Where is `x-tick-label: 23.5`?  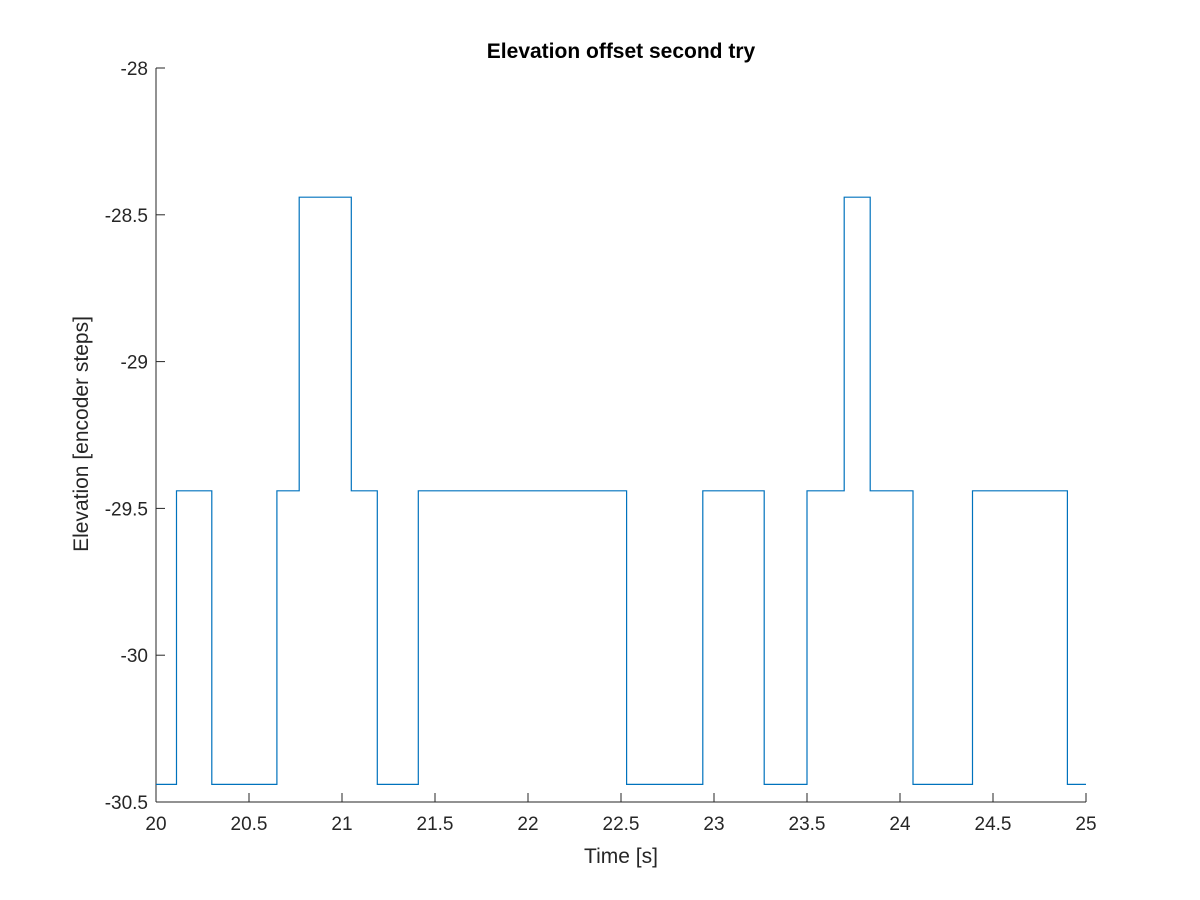 x-tick-label: 23.5 is located at coordinates (807, 824).